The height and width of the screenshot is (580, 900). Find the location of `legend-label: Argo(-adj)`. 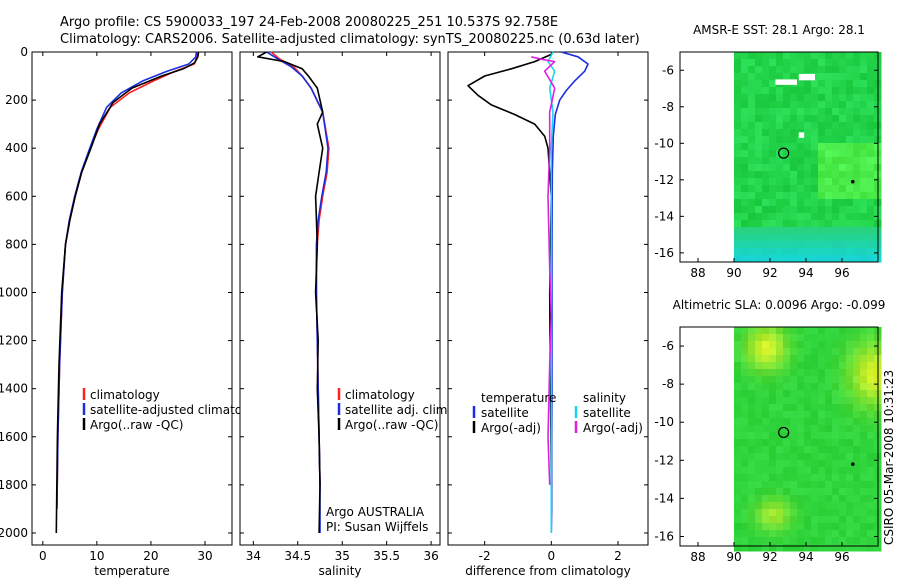

legend-label: Argo(-adj) is located at coordinates (613, 428).